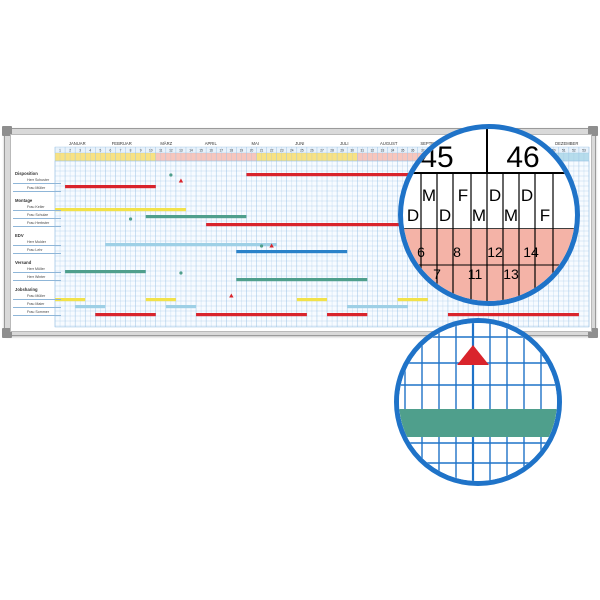  What do you see at coordinates (436, 157) in the screenshot?
I see `week-number: 45` at bounding box center [436, 157].